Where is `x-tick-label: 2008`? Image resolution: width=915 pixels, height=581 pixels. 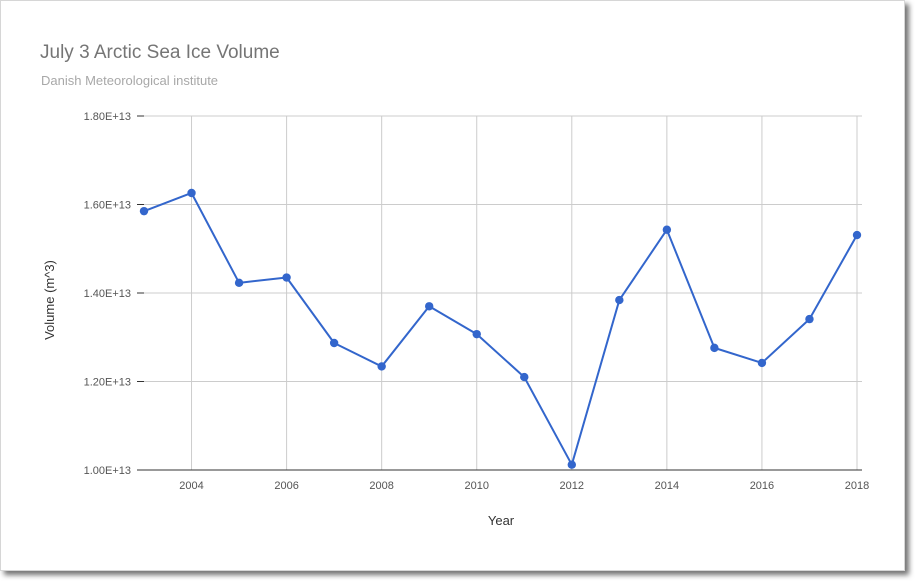
x-tick-label: 2008 is located at coordinates (381, 486).